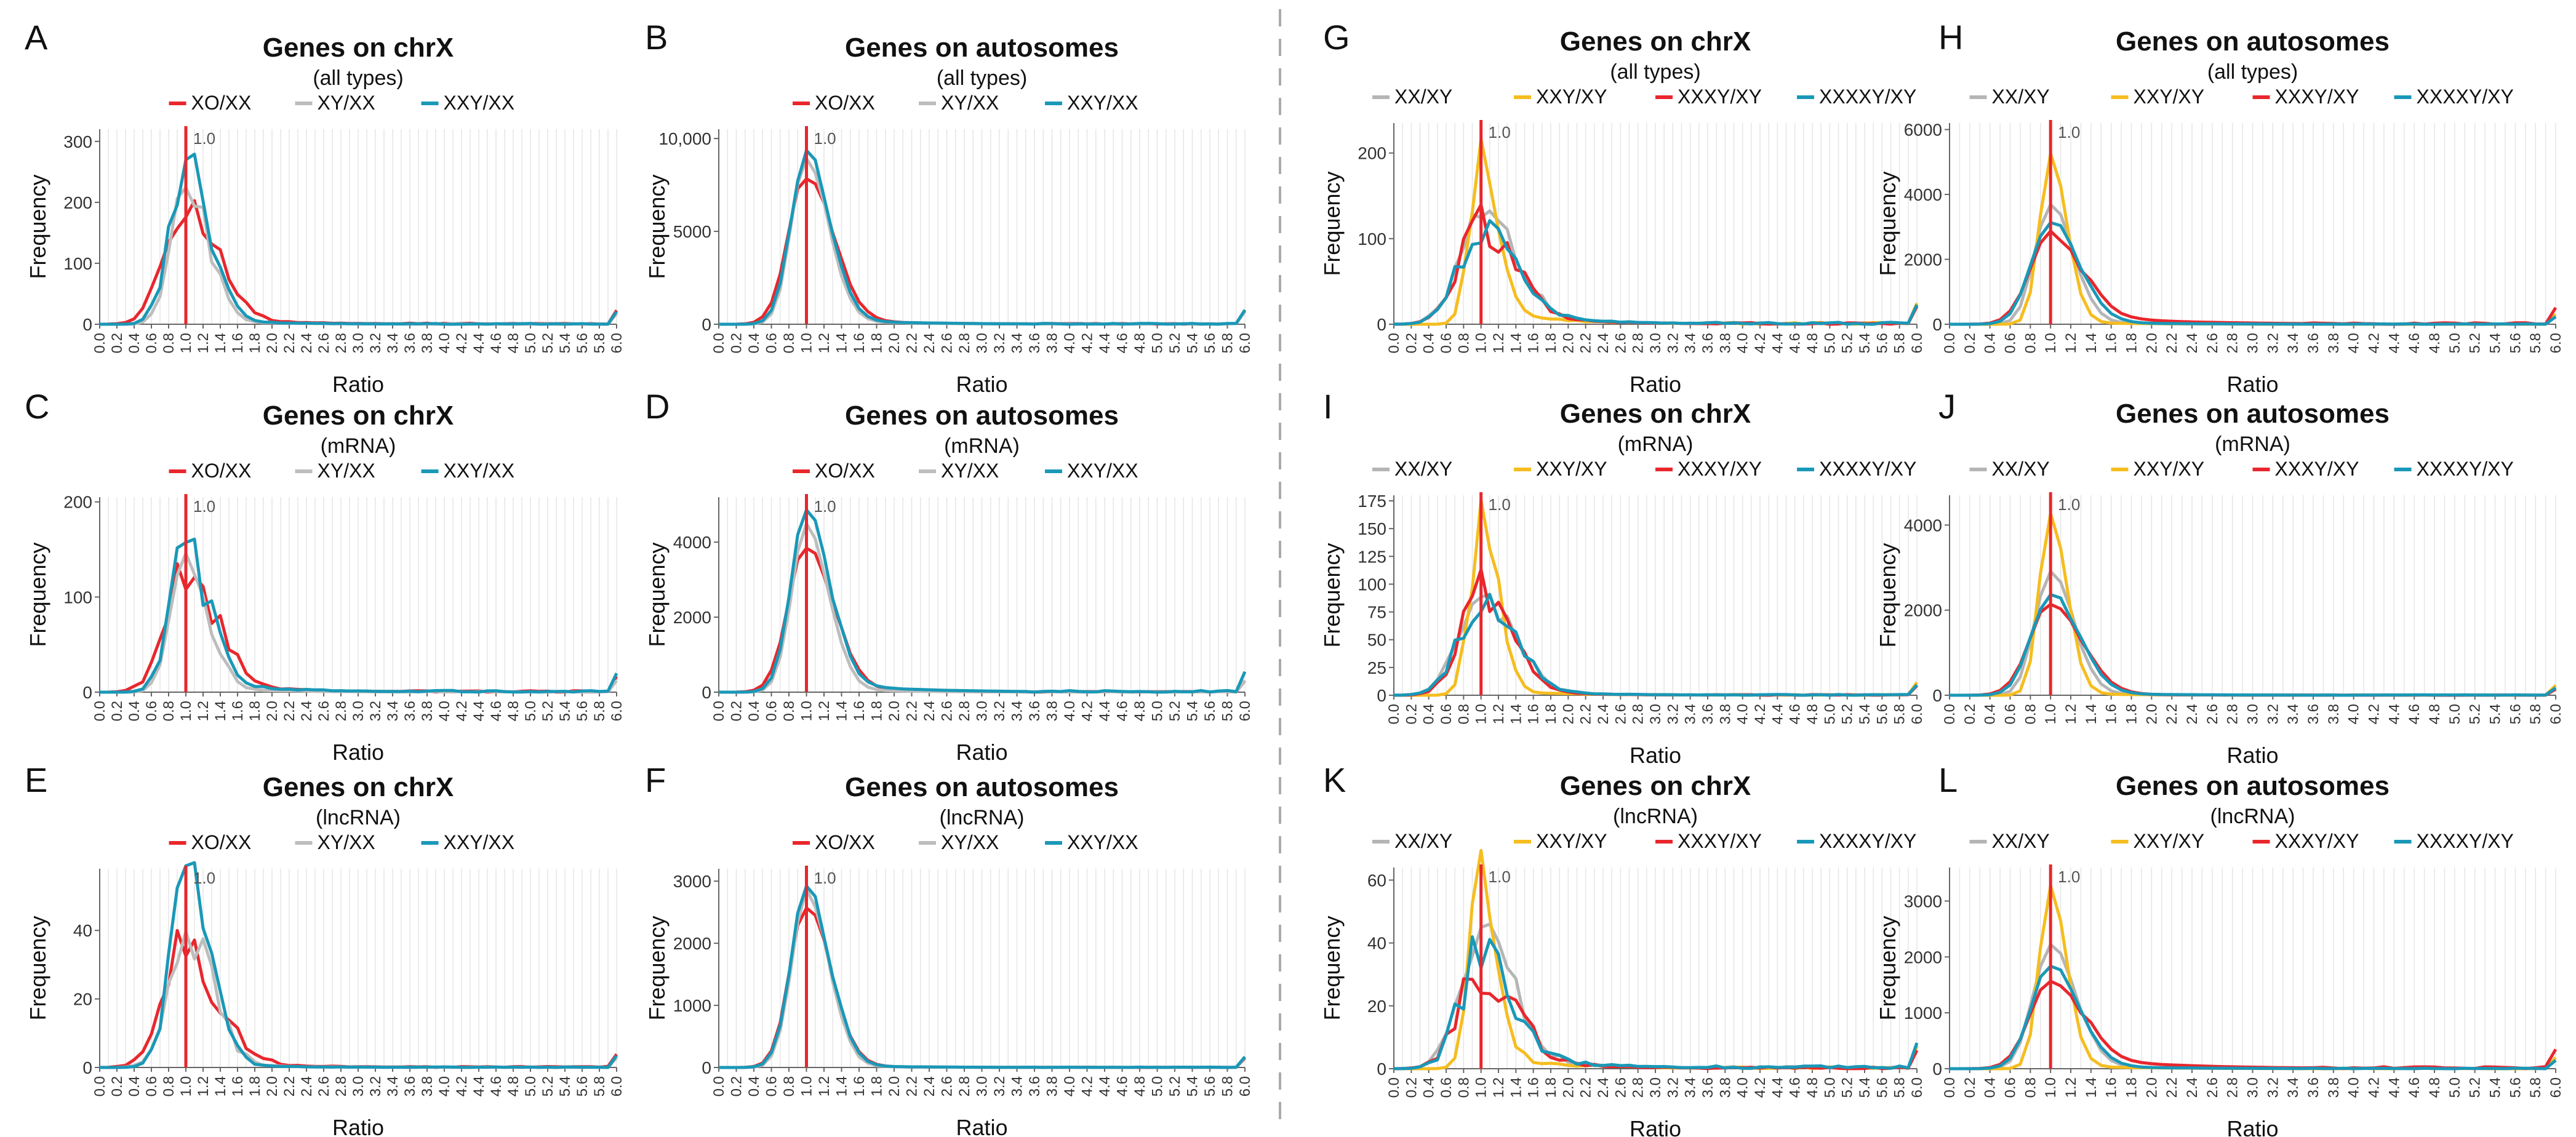 The image size is (2576, 1137). What do you see at coordinates (82, 931) in the screenshot?
I see `y-tick-label: 40` at bounding box center [82, 931].